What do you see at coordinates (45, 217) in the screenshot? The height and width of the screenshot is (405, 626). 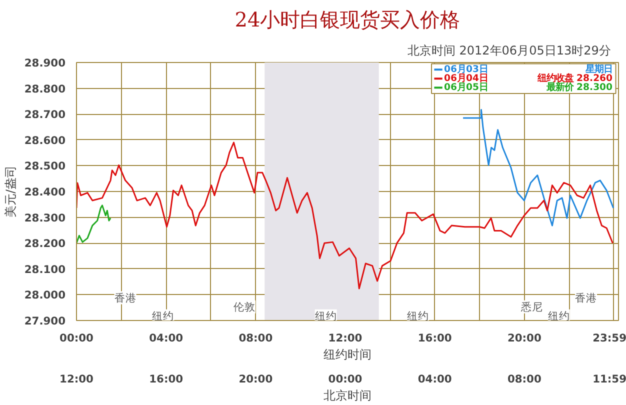 I see `y-tick-label: 28.300` at bounding box center [45, 217].